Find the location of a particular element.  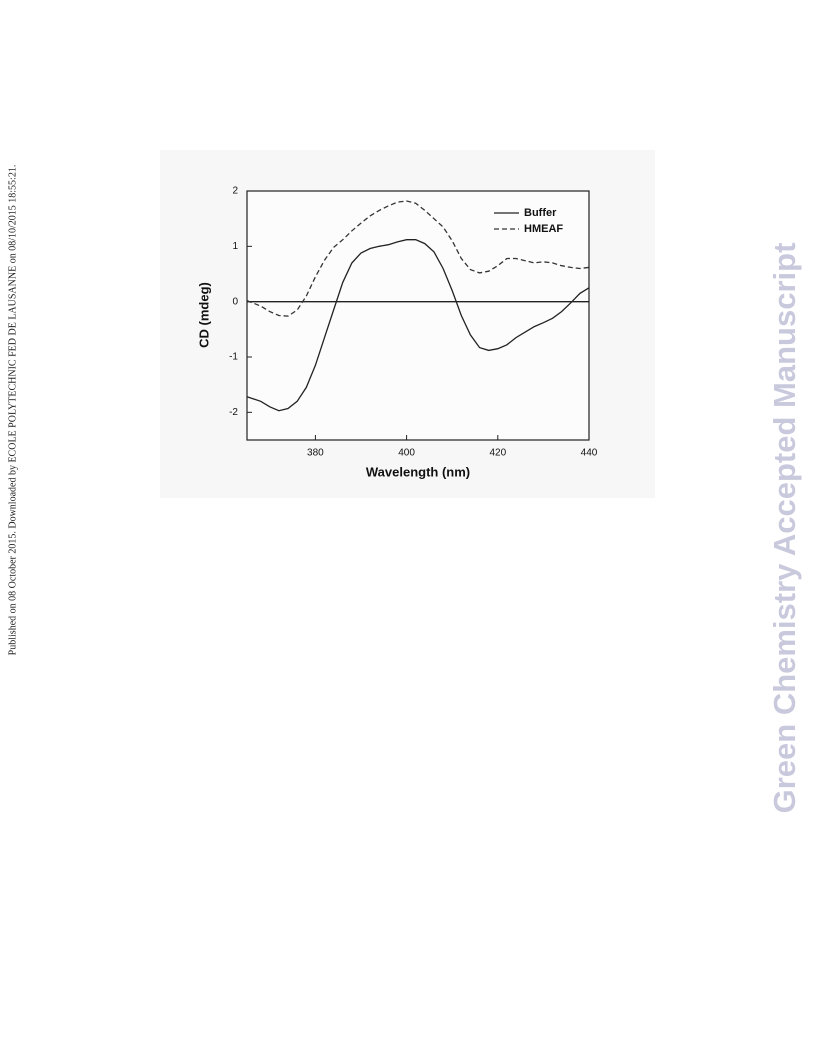

x-tick-label: 420 is located at coordinates (497, 453).